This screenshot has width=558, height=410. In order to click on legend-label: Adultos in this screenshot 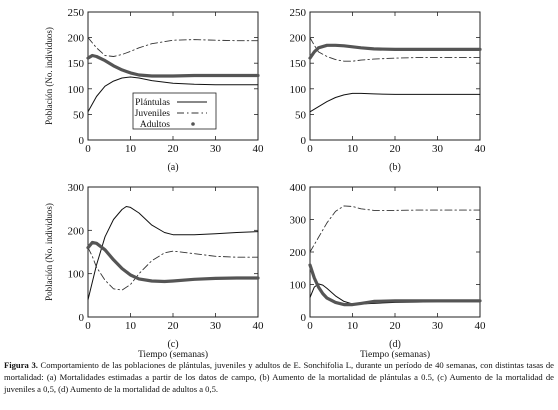, I will do `click(155, 125)`.